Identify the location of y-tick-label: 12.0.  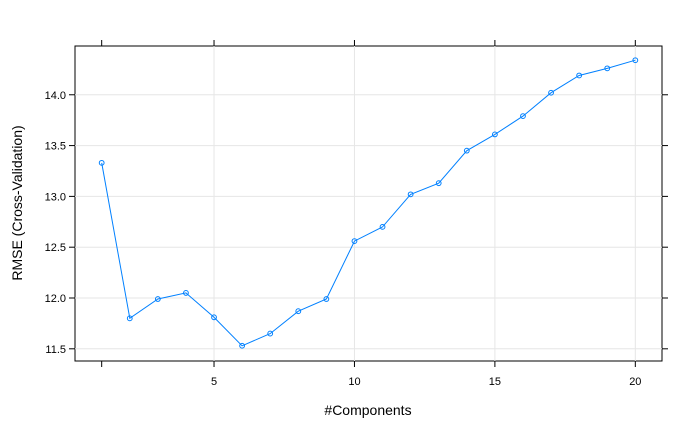
(55, 299).